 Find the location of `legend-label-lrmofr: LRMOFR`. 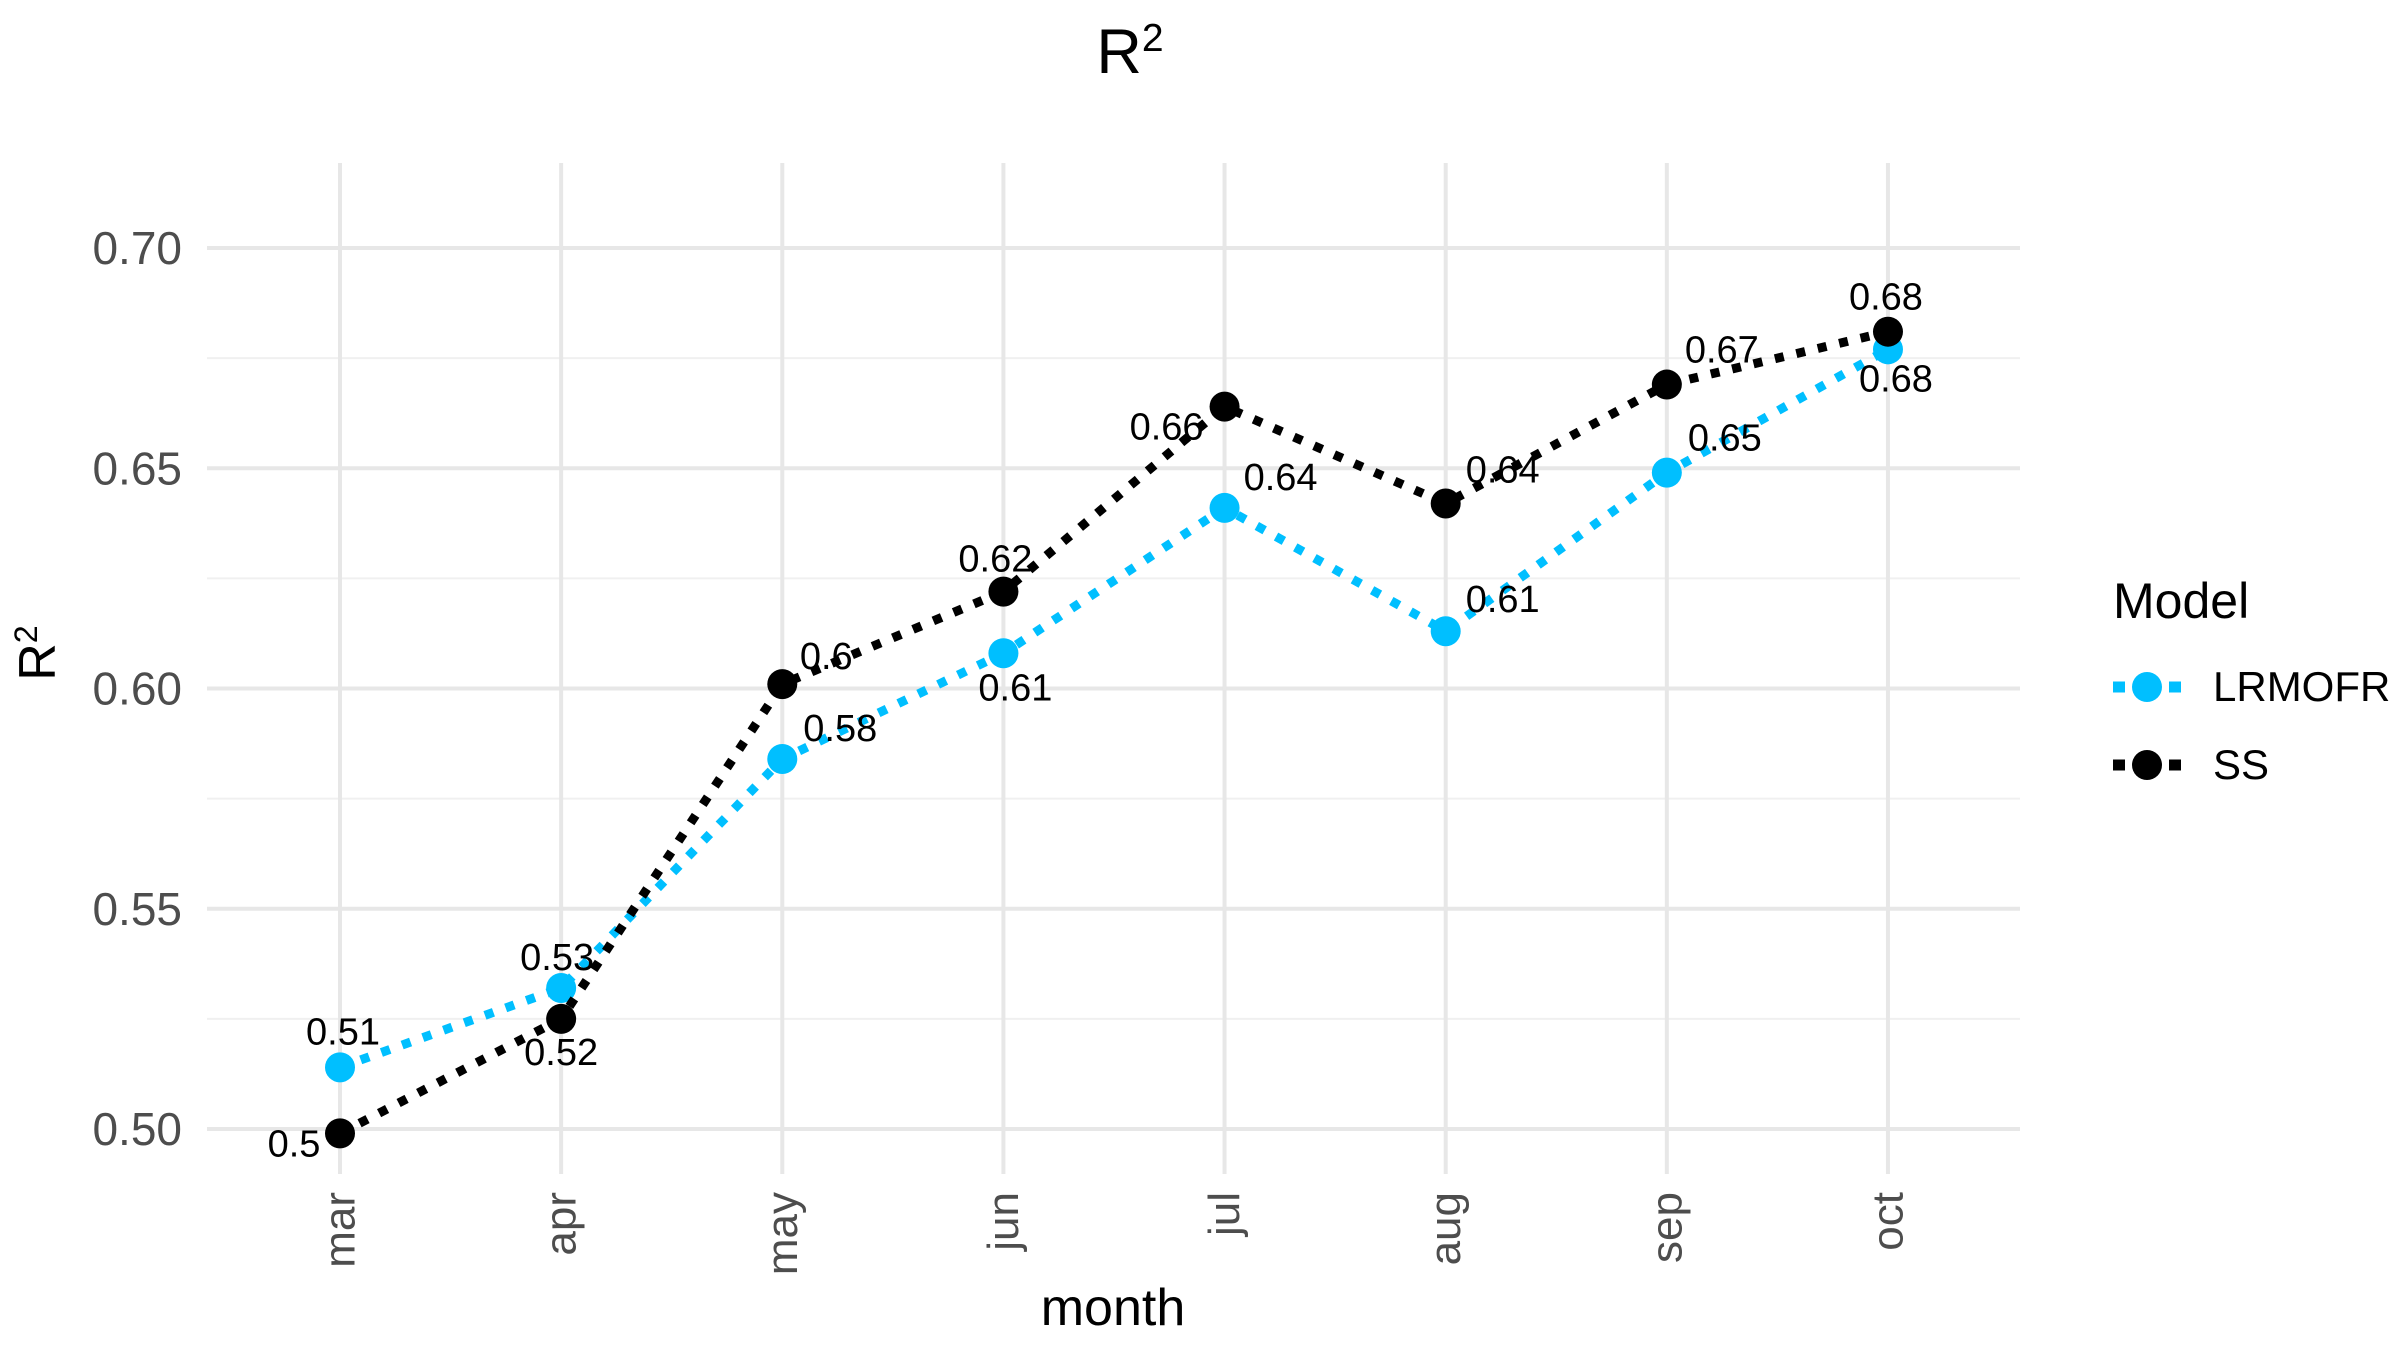

legend-label-lrmofr: LRMOFR is located at coordinates (2302, 686).